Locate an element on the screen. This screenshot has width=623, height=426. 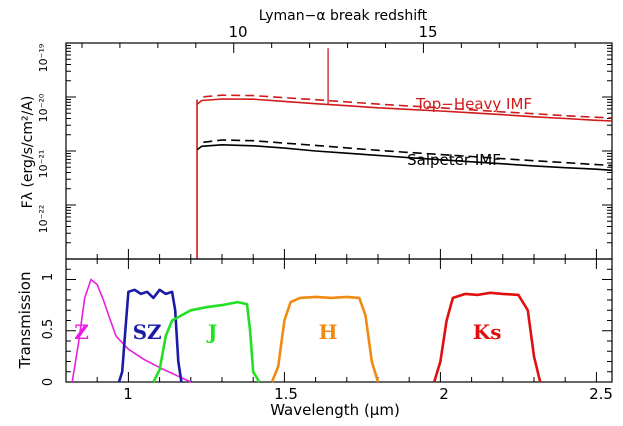
spectrum-y-tick-label: 10⁻²¹ is located at coordinates (43, 164).